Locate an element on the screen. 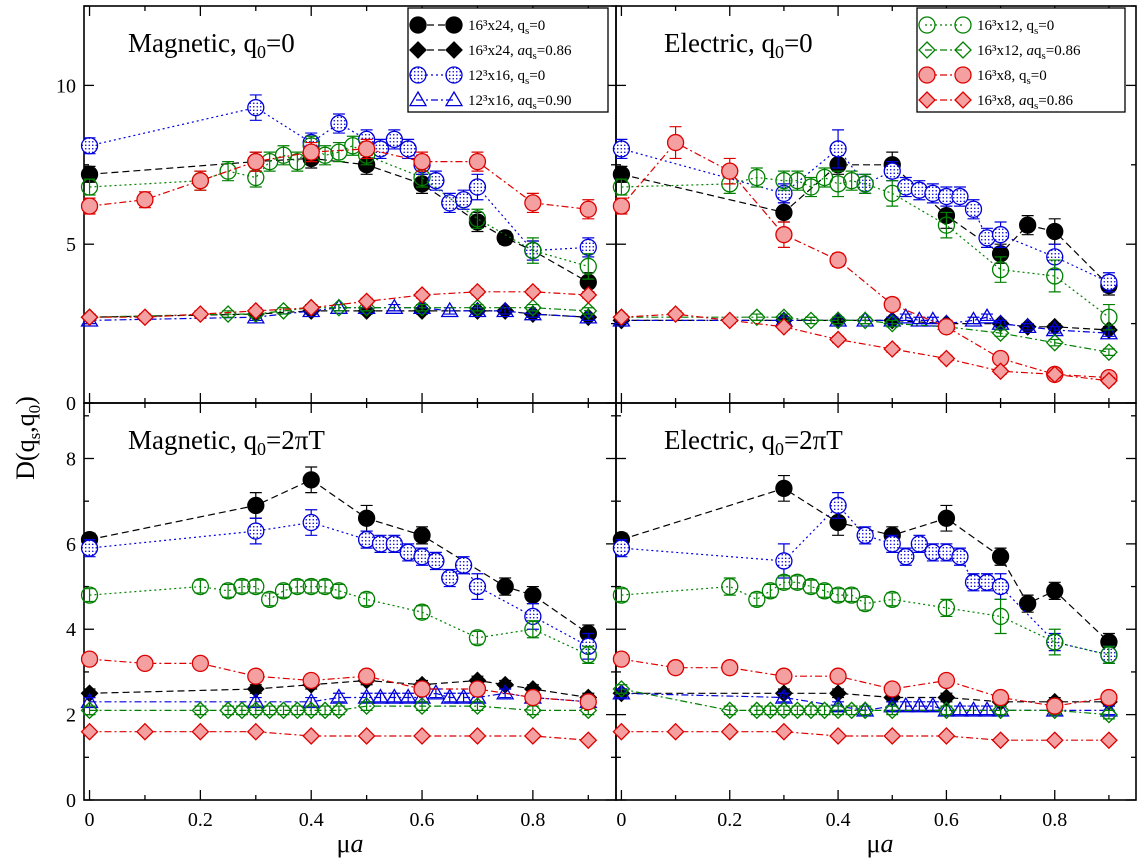  y-tick-label: 6 is located at coordinates (71, 545).